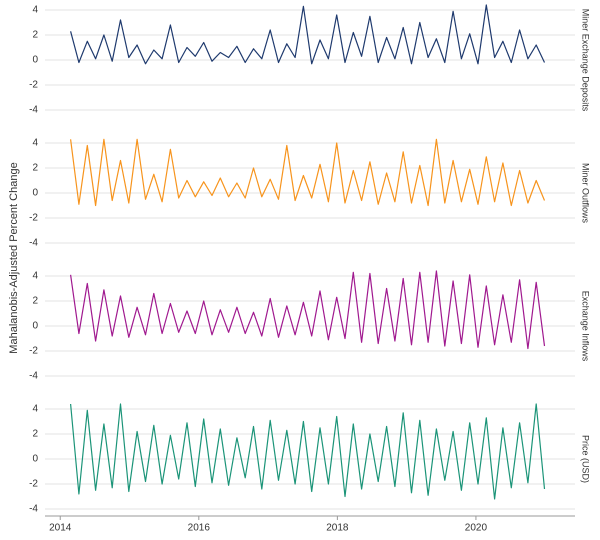  I want to click on panel-label: Miner Exchange Deposits, so click(586, 60).